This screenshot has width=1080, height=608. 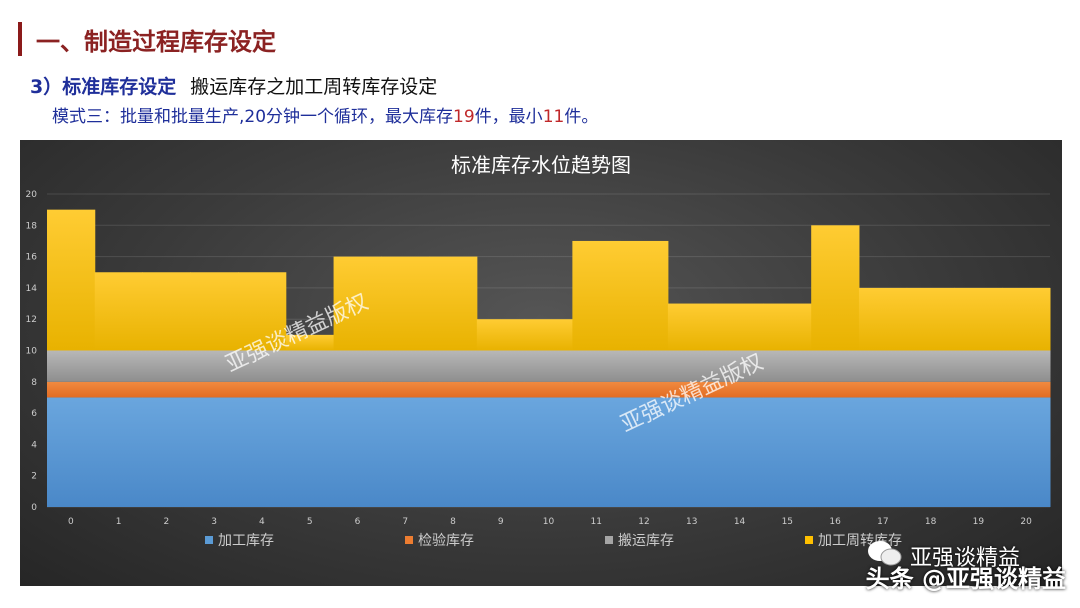 What do you see at coordinates (446, 541) in the screenshot?
I see `legend-label: 检验库存` at bounding box center [446, 541].